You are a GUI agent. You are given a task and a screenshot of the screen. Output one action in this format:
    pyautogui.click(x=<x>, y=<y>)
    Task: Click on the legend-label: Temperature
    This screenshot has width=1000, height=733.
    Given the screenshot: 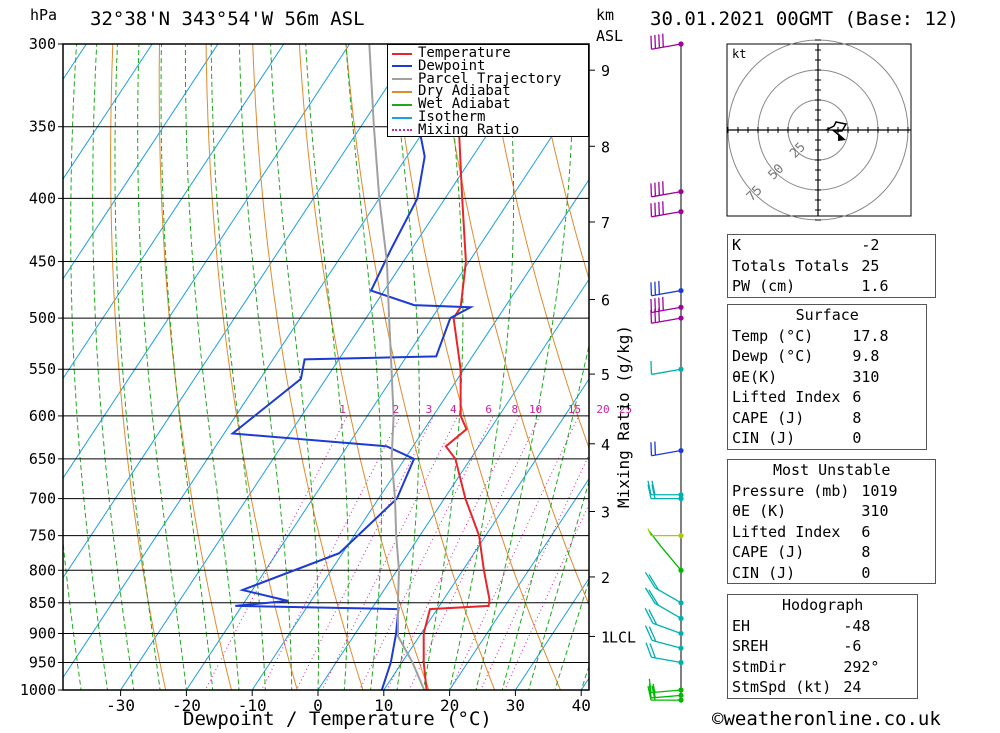 What is the action you would take?
    pyautogui.click(x=464, y=53)
    